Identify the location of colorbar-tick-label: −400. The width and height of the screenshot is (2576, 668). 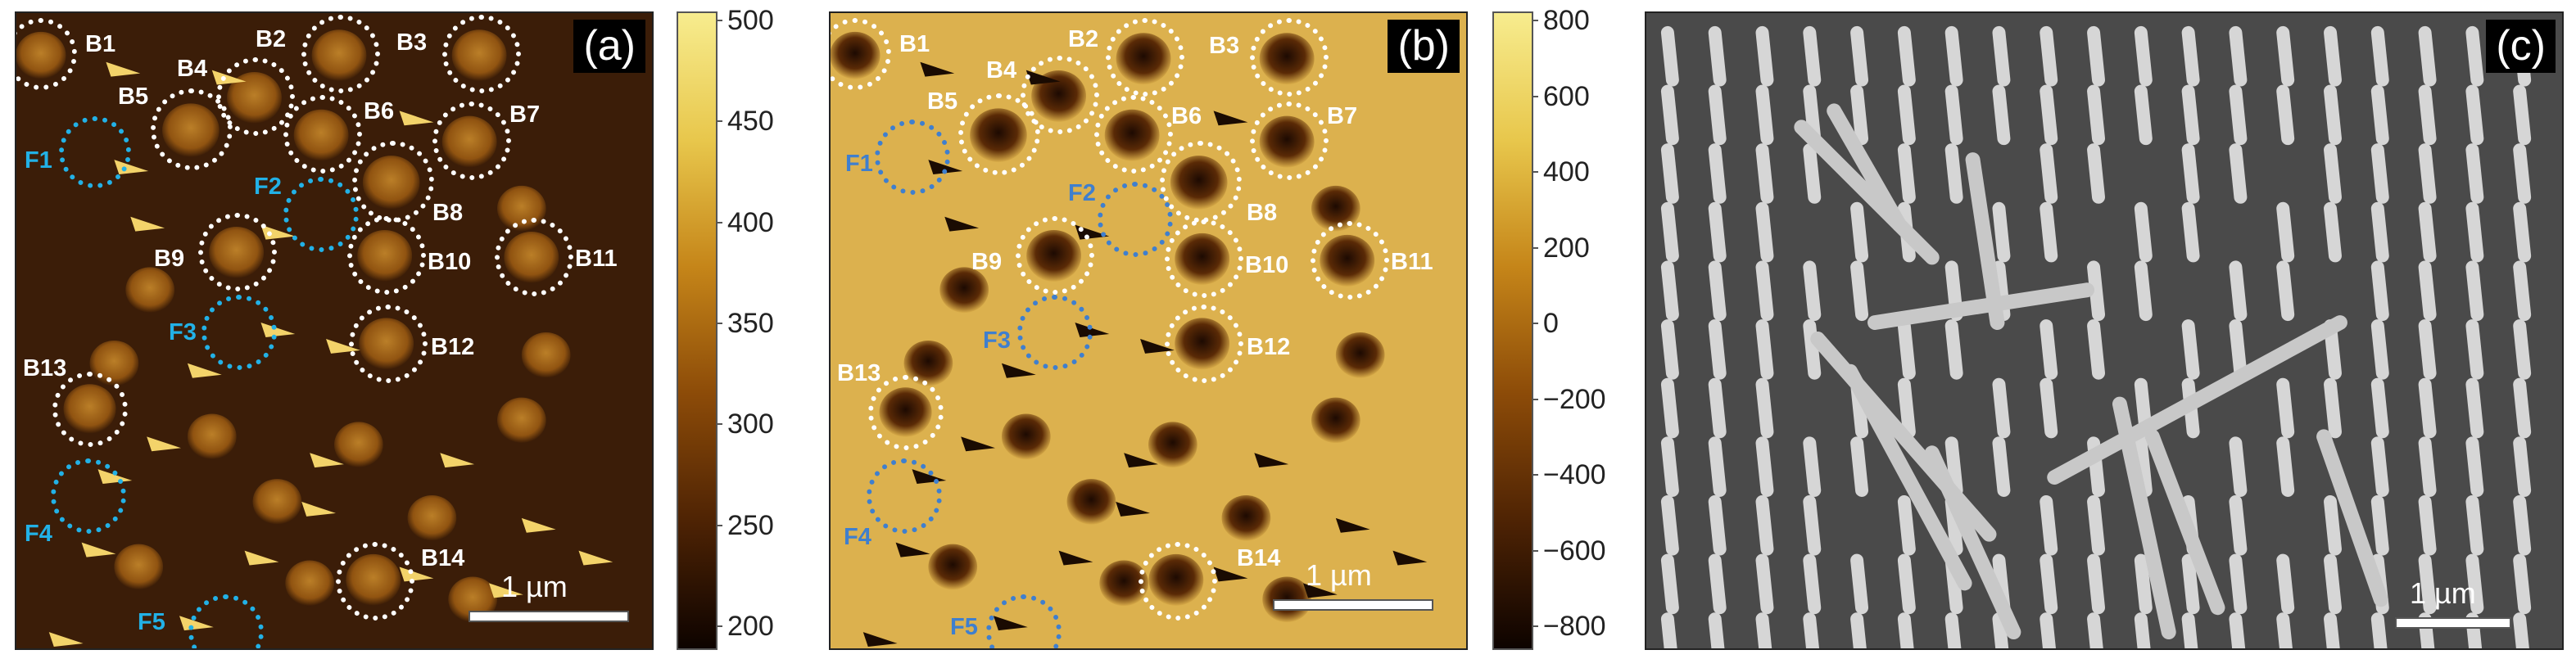
(1574, 474).